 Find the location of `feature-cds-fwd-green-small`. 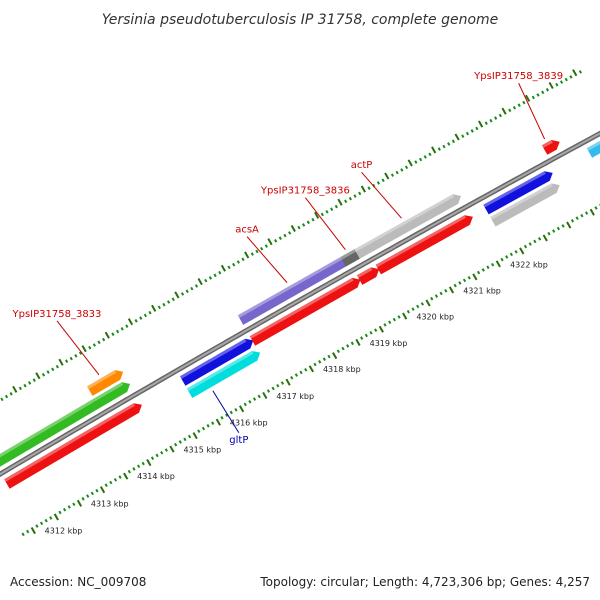

feature-cds-fwd-green-small is located at coordinates (112, 395).